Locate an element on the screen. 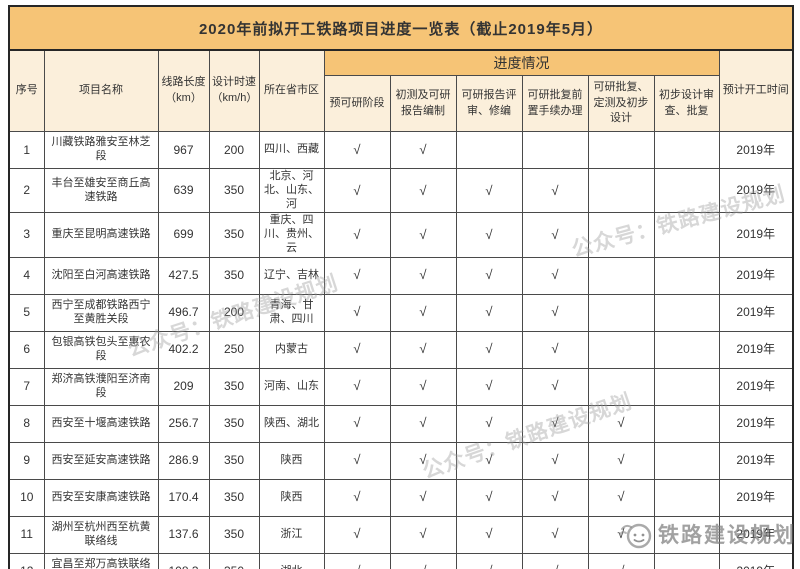 The height and width of the screenshot is (569, 800). col-header-region: 所在省市区 is located at coordinates (291, 90).